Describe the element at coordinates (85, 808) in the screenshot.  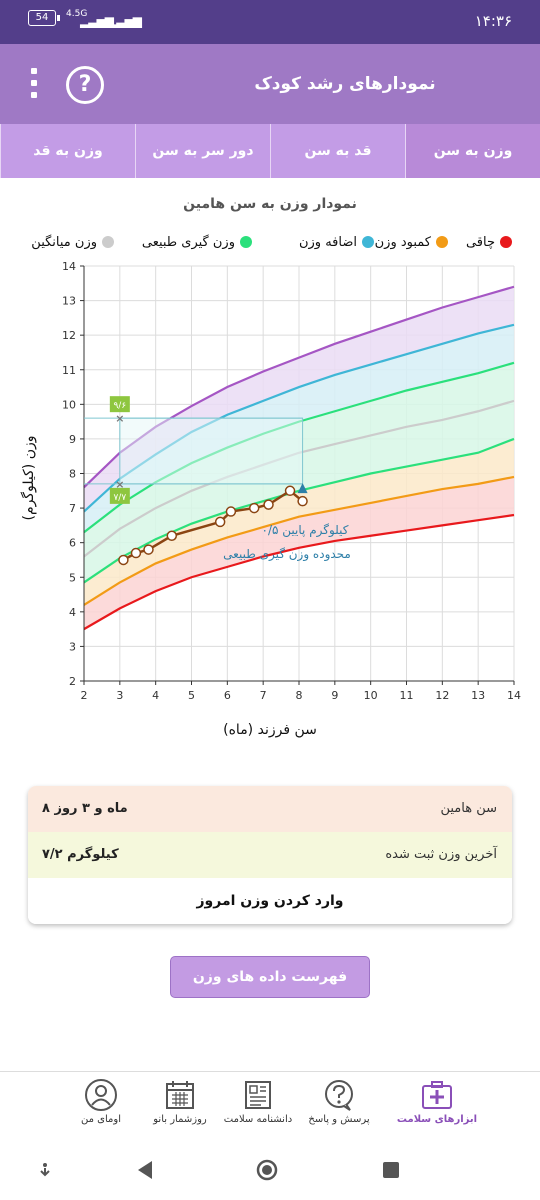
I see `age-value: ۸ ماه و ۳ روز` at that location.